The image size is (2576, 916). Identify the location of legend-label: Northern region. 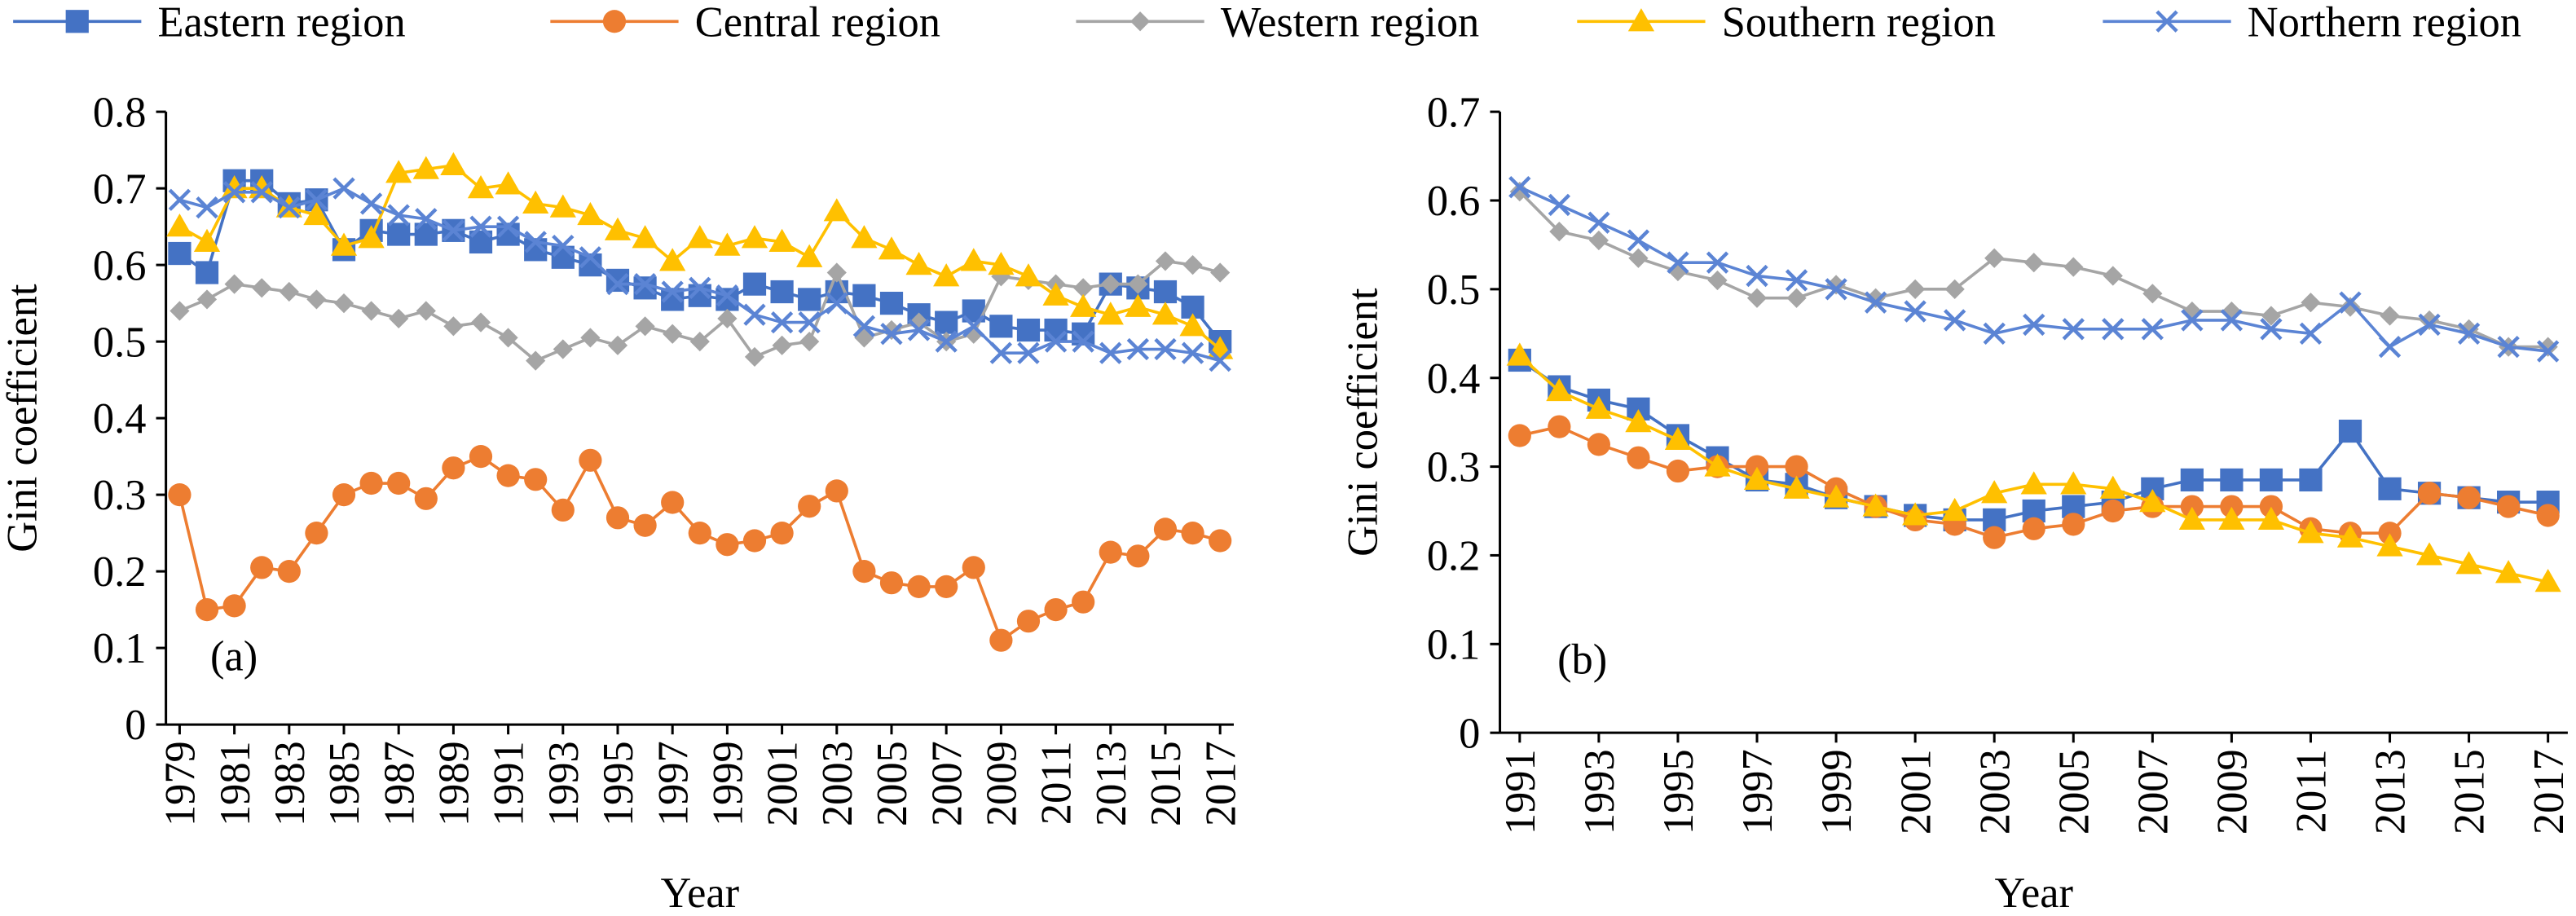
(2384, 23).